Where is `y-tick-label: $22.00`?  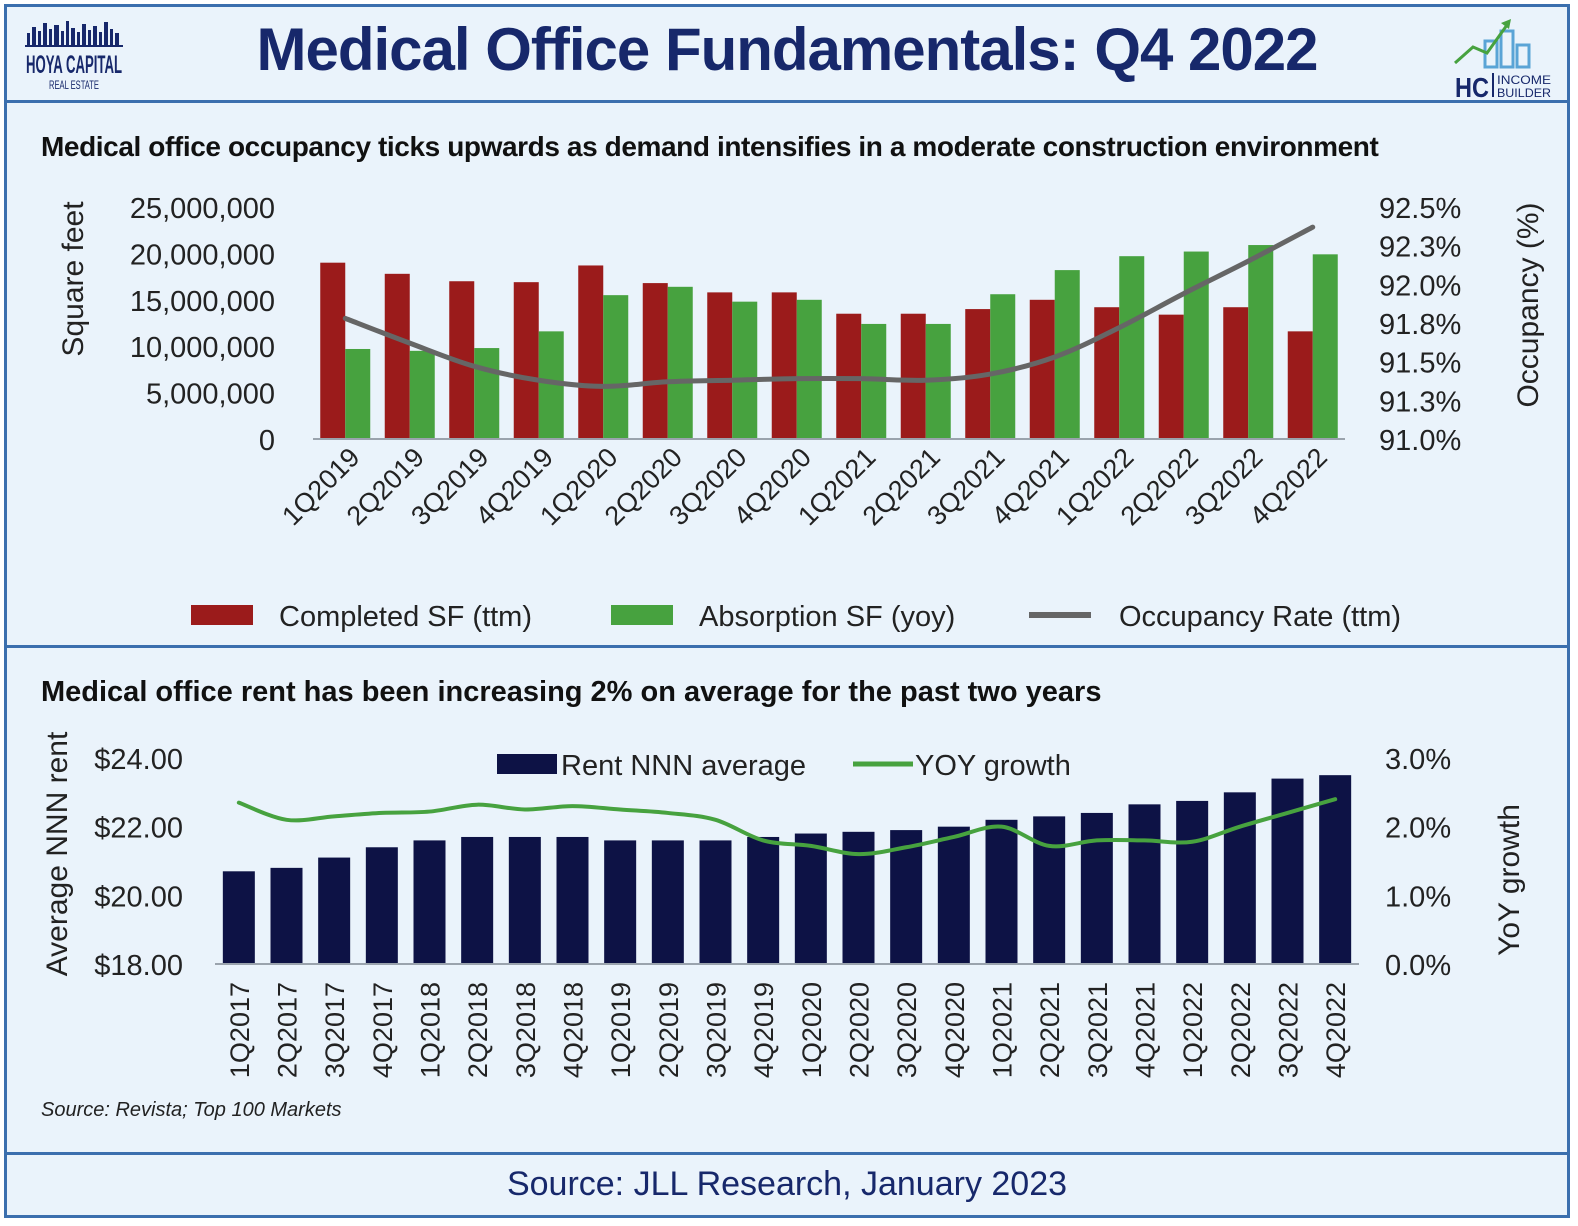
y-tick-label: $22.00 is located at coordinates (138, 829).